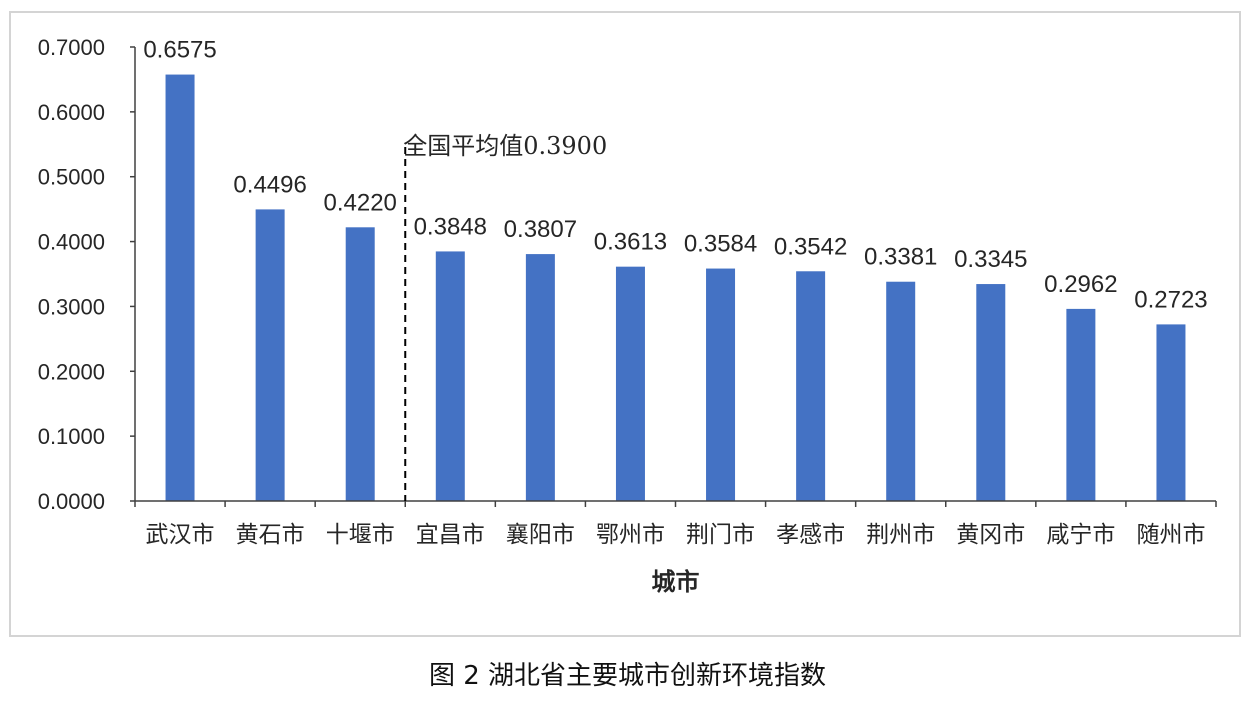  I want to click on data-label: 0.3381, so click(900, 257).